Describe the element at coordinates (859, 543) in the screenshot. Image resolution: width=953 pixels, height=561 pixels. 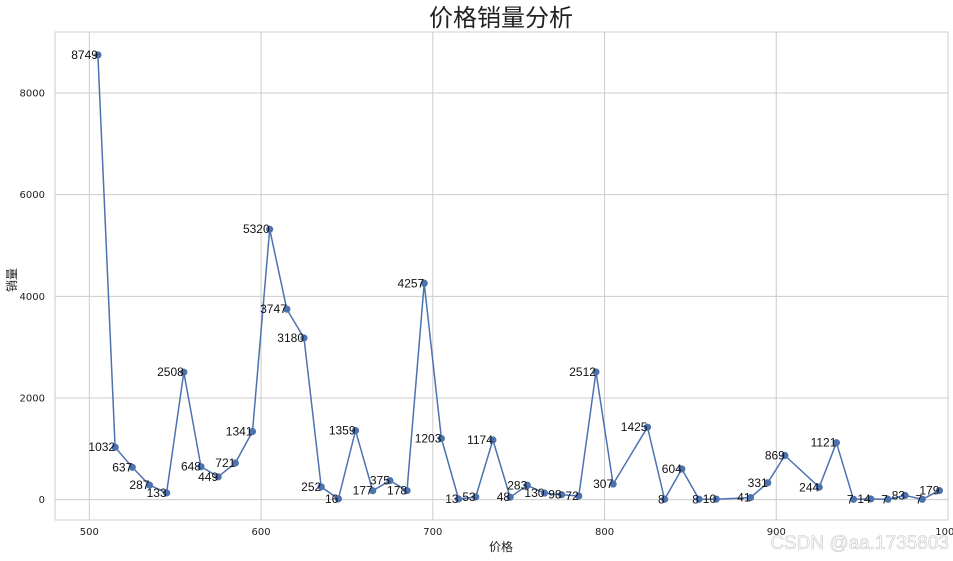
I see `watermark-text: CSDN @aa.1735803` at that location.